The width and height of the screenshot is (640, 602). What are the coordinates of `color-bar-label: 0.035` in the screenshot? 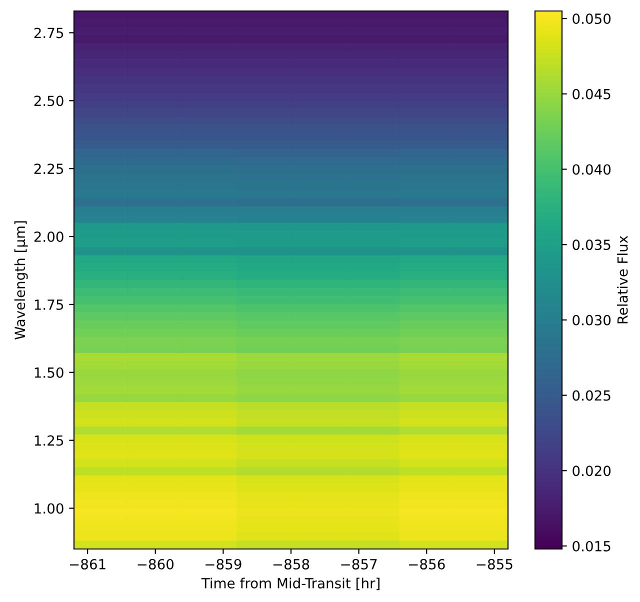 It's located at (591, 245).